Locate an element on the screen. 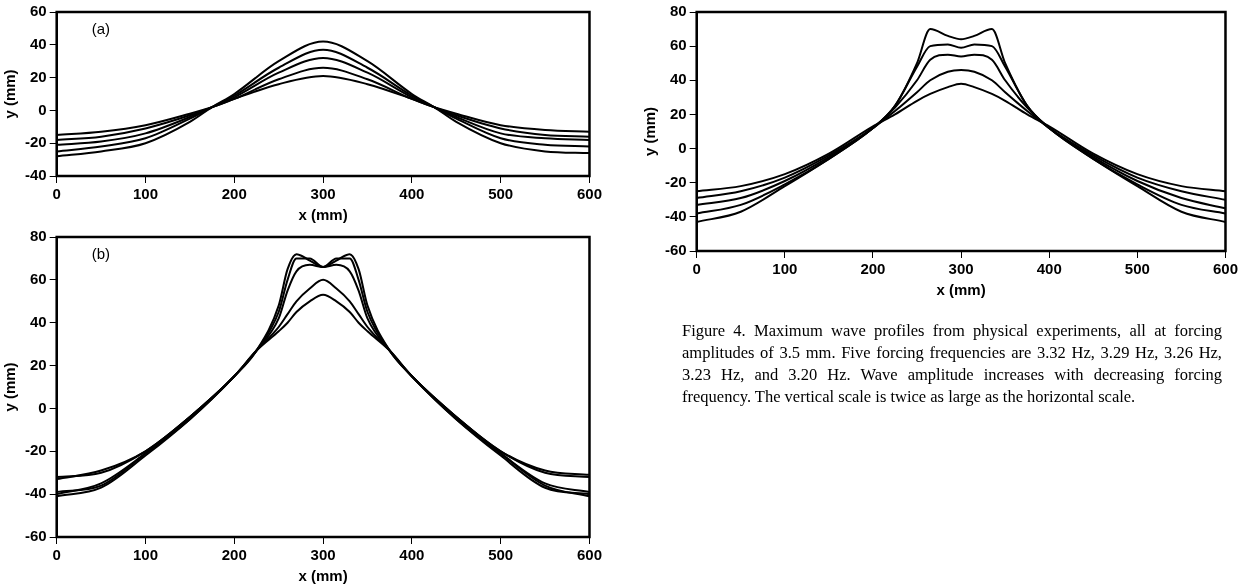 This screenshot has width=1241, height=586. text: (a) is located at coordinates (101, 28).